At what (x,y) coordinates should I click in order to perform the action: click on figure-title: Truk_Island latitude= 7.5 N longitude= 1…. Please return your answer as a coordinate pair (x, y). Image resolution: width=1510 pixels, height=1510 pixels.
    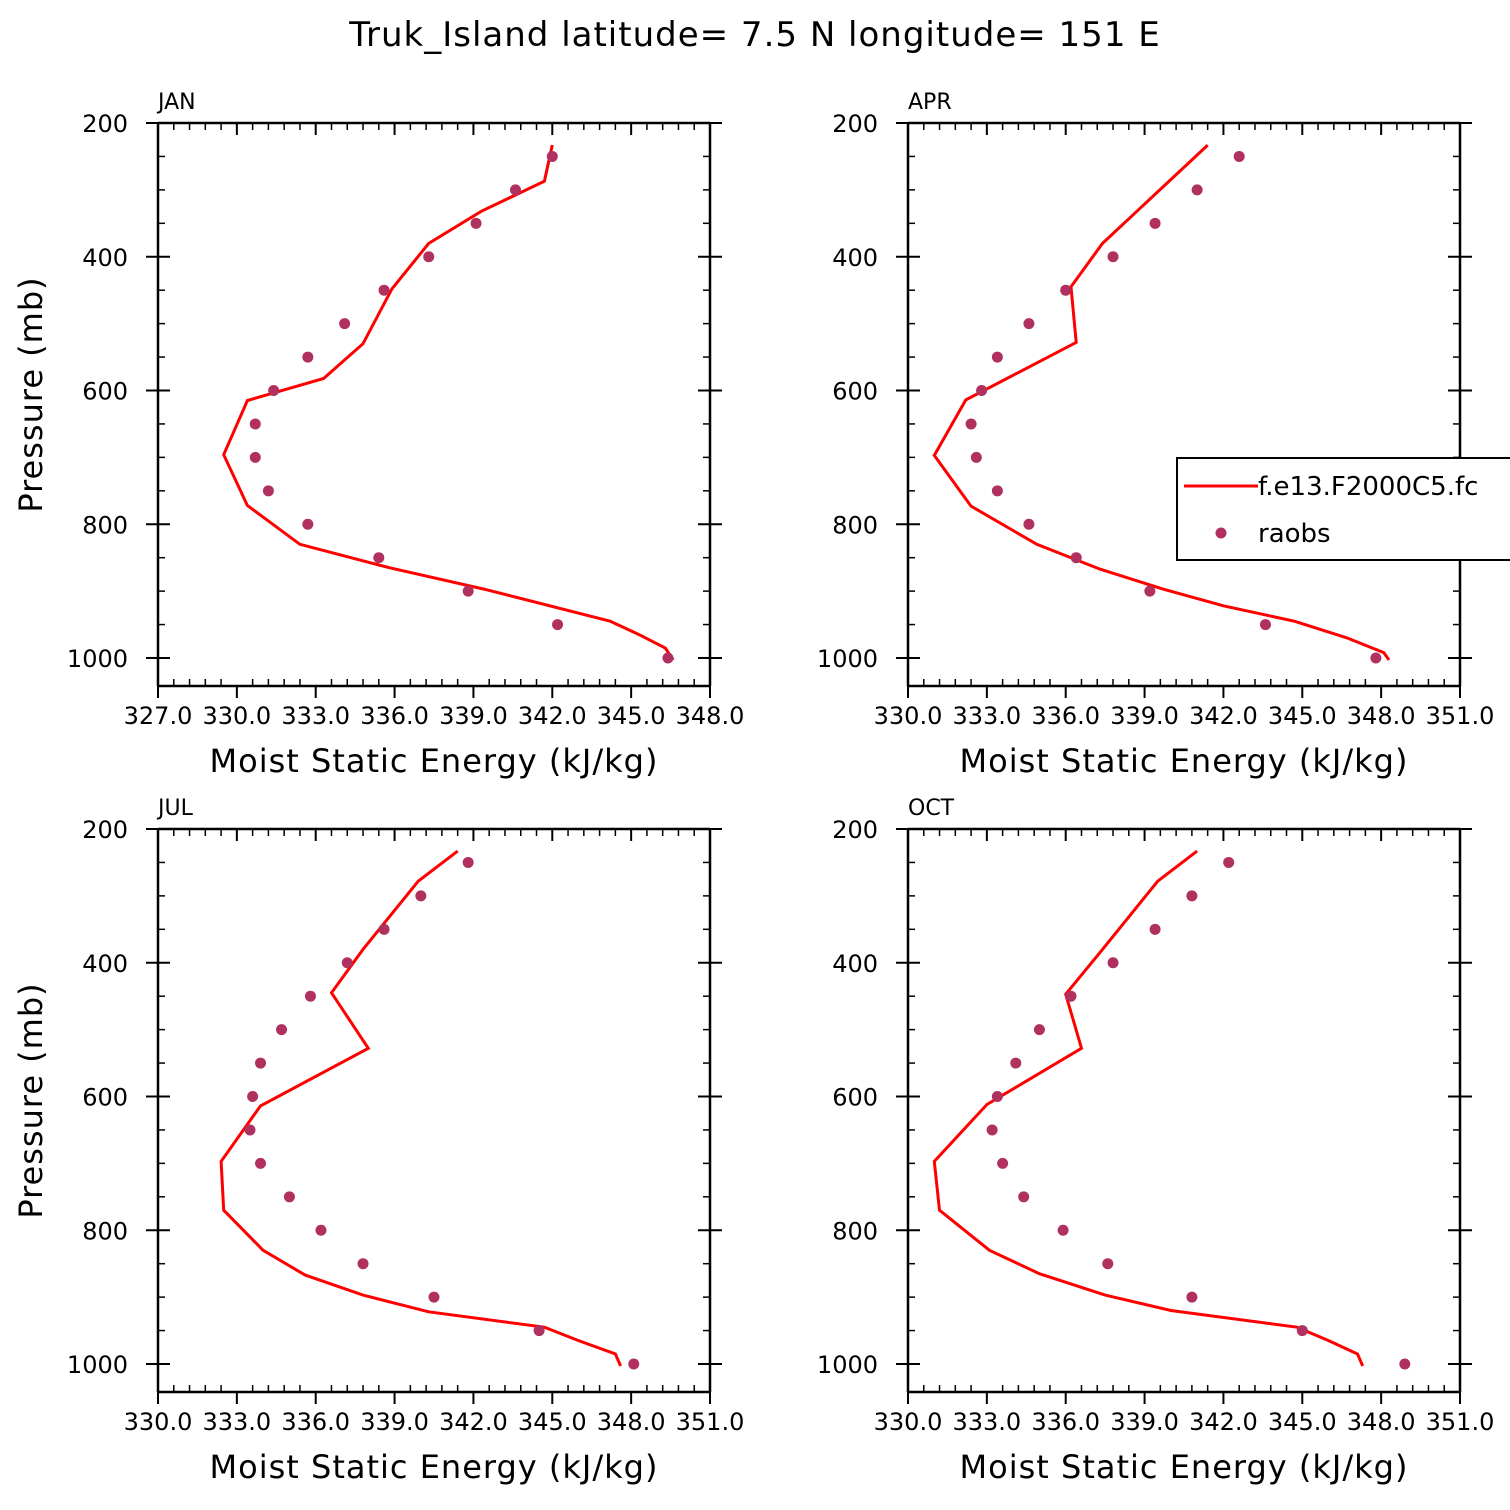
    Looking at the image, I should click on (754, 35).